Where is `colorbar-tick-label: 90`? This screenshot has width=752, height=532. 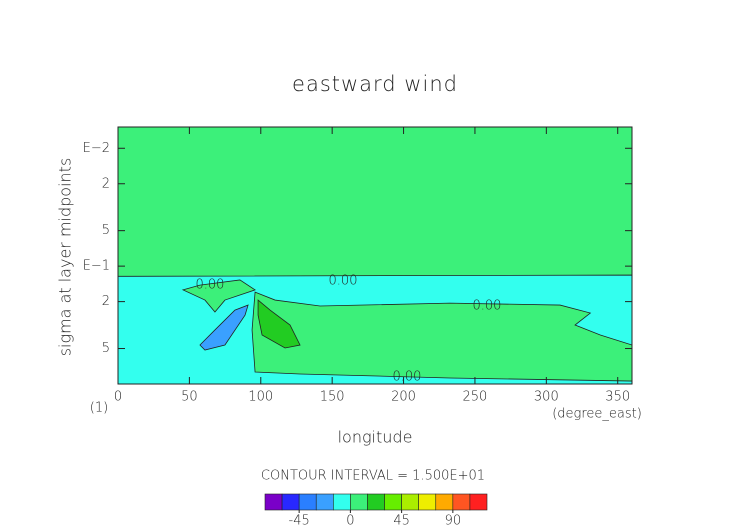
colorbar-tick-label: 90 is located at coordinates (453, 521).